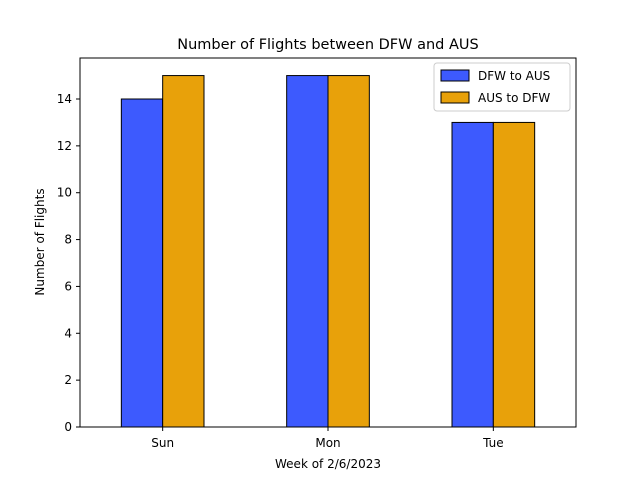  What do you see at coordinates (68, 427) in the screenshot?
I see `y-tick-label-0: 0` at bounding box center [68, 427].